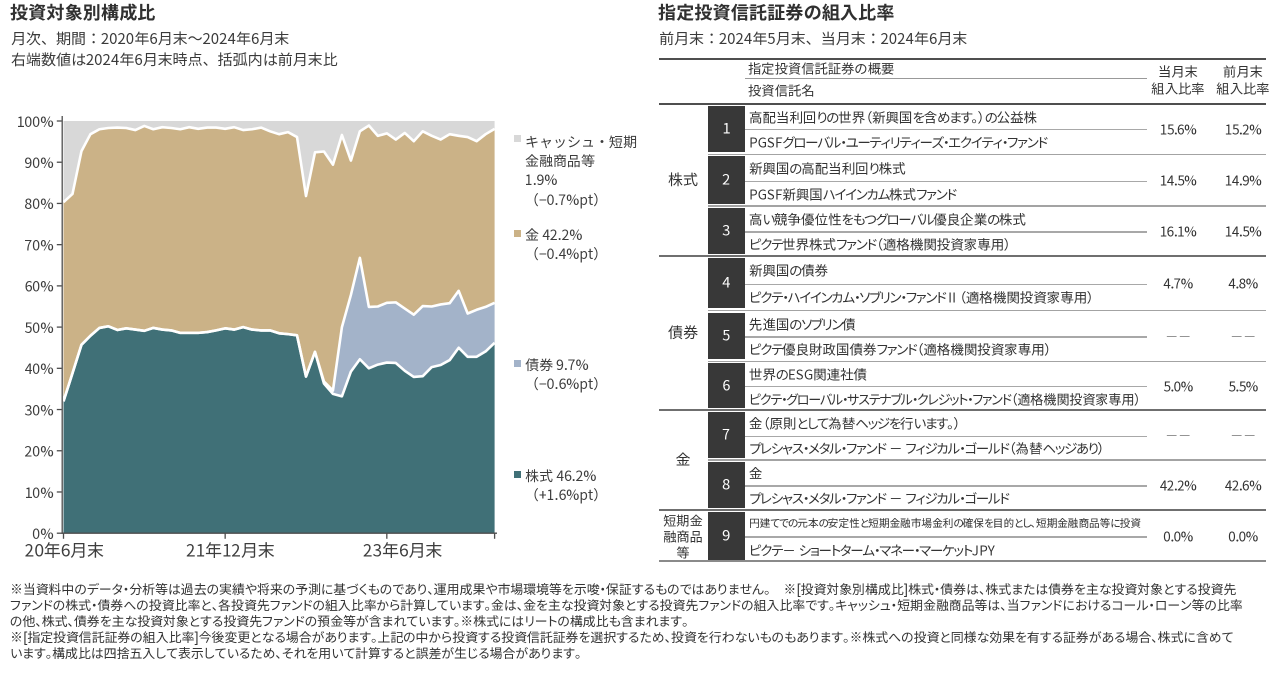 This screenshot has width=1280, height=674. I want to click on header-previous-2: 組入比率, so click(1243, 88).